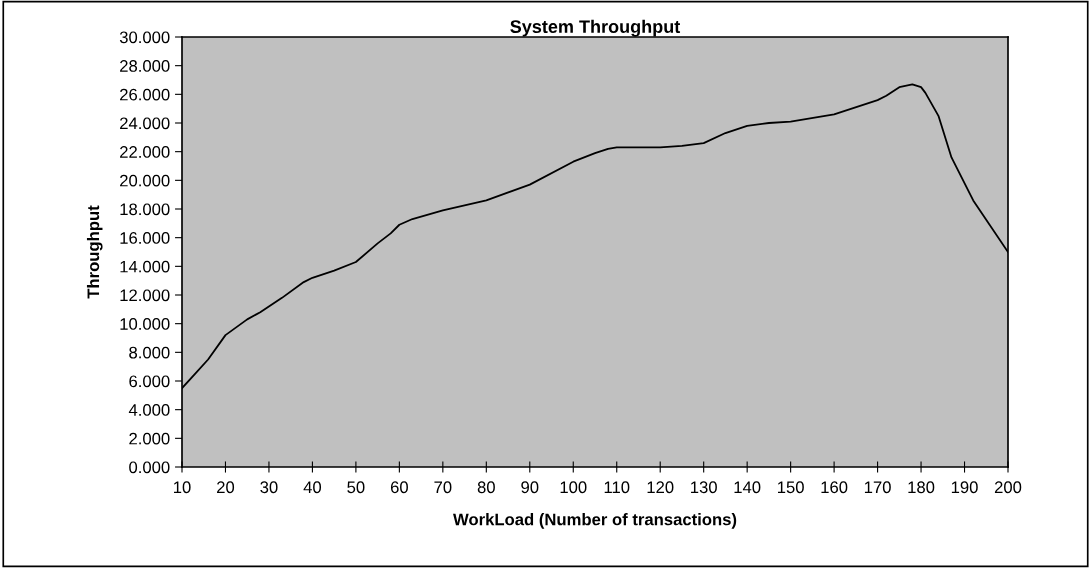 The width and height of the screenshot is (1091, 568). Describe the element at coordinates (144, 37) in the screenshot. I see `y-tick-label: 30.000` at that location.